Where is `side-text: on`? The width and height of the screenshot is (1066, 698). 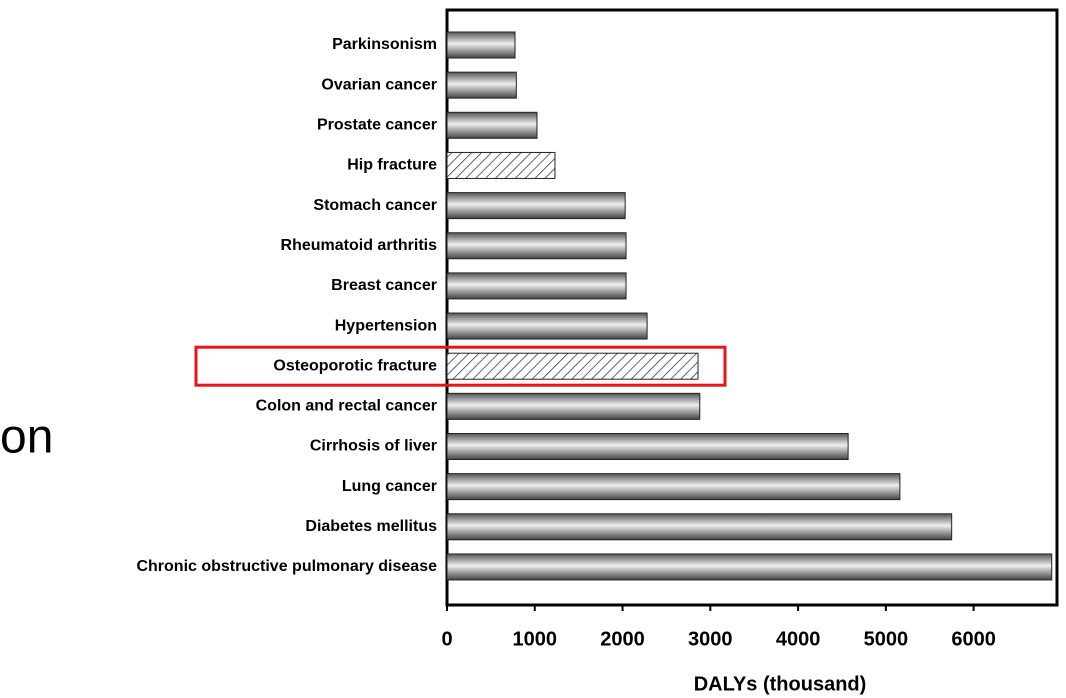 side-text: on is located at coordinates (26, 437).